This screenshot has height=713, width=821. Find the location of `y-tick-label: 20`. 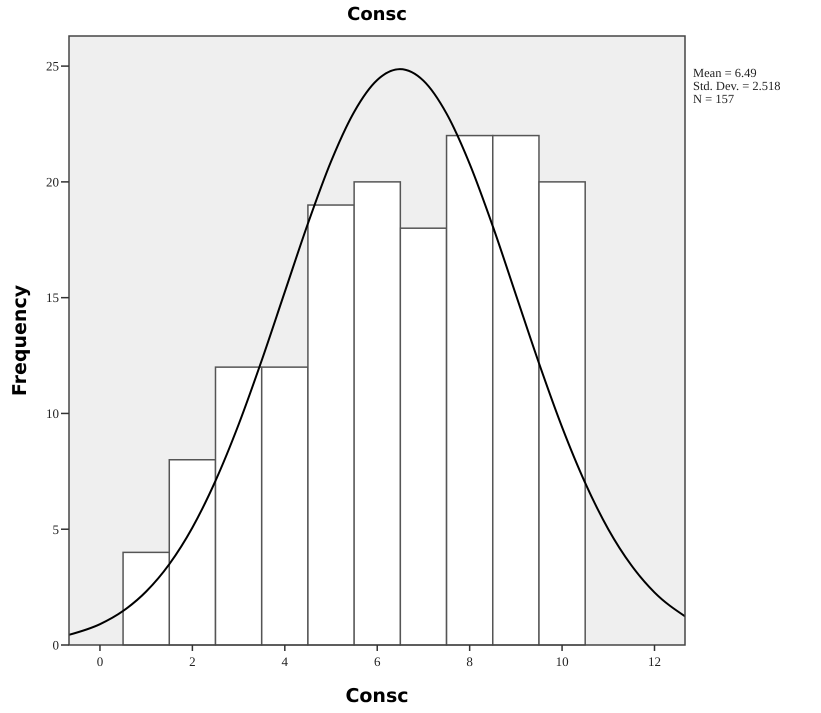

y-tick-label: 20 is located at coordinates (52, 182).